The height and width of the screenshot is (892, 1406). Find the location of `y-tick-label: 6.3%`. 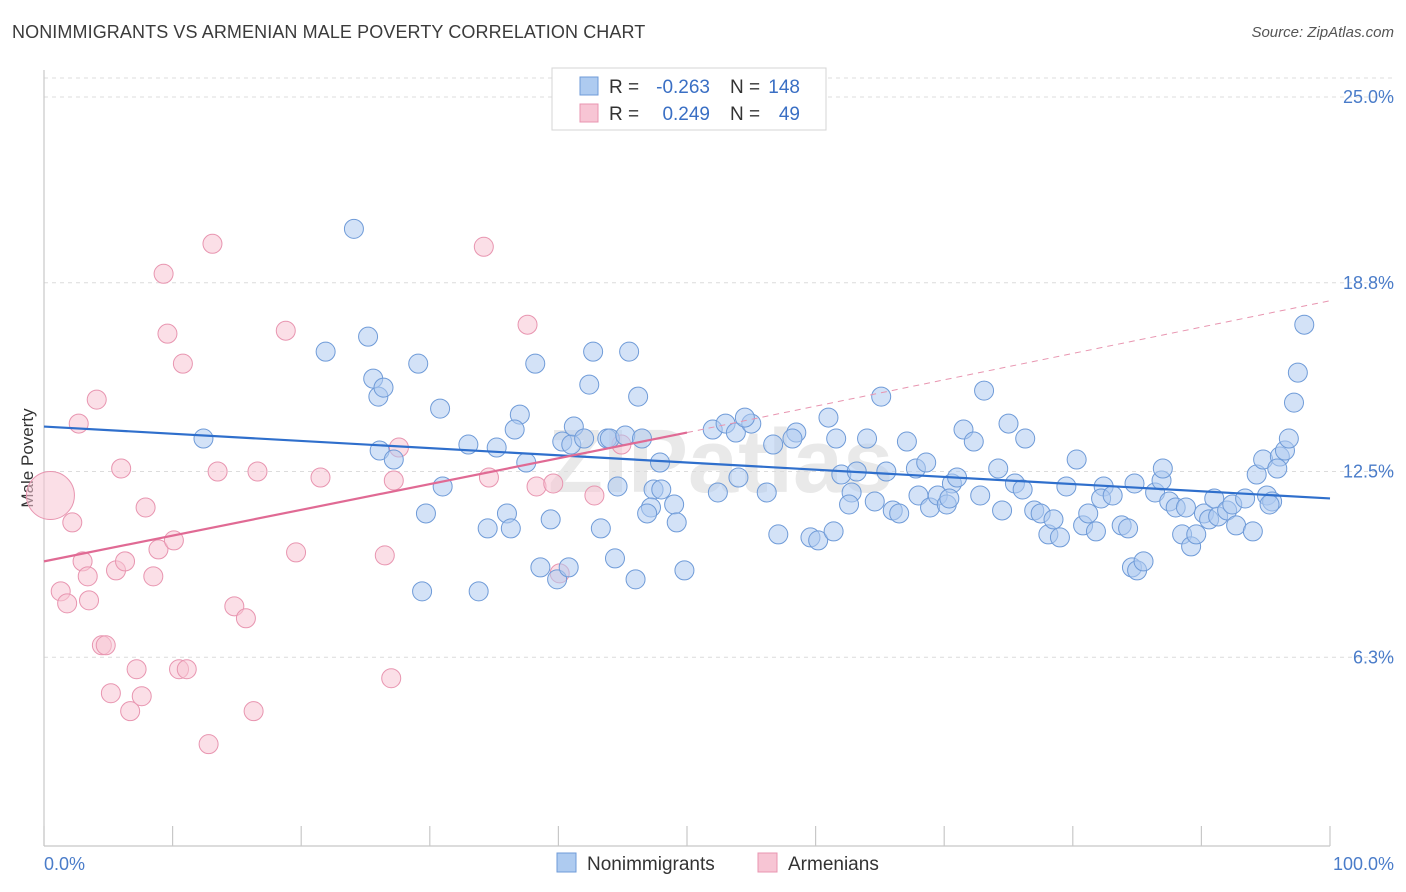

y-tick-label: 6.3% is located at coordinates (1373, 657).